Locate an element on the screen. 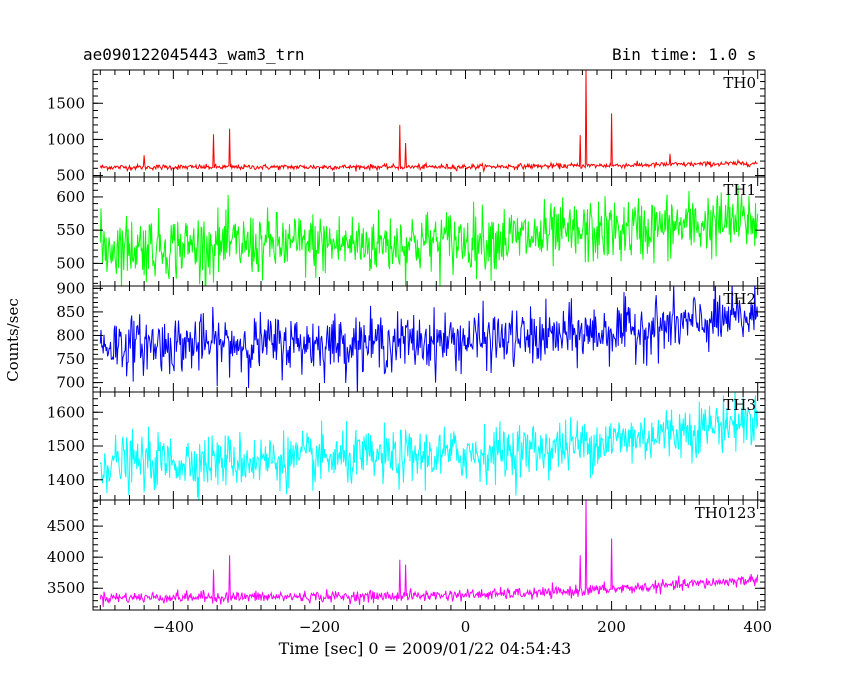  panel-frame-th0 is located at coordinates (429, 123).